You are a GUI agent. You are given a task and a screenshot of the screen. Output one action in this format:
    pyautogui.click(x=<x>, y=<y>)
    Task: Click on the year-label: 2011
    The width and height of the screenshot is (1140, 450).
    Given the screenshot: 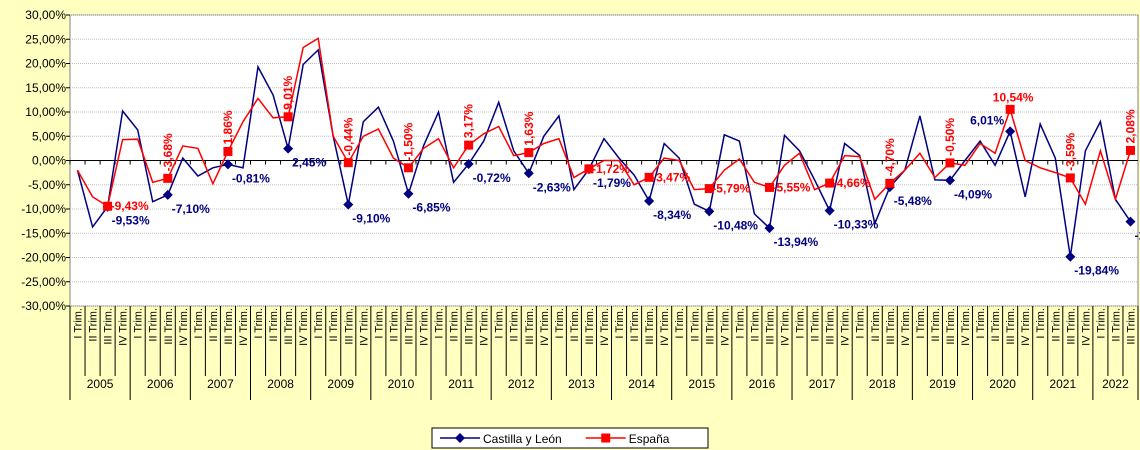 What is the action you would take?
    pyautogui.click(x=461, y=384)
    